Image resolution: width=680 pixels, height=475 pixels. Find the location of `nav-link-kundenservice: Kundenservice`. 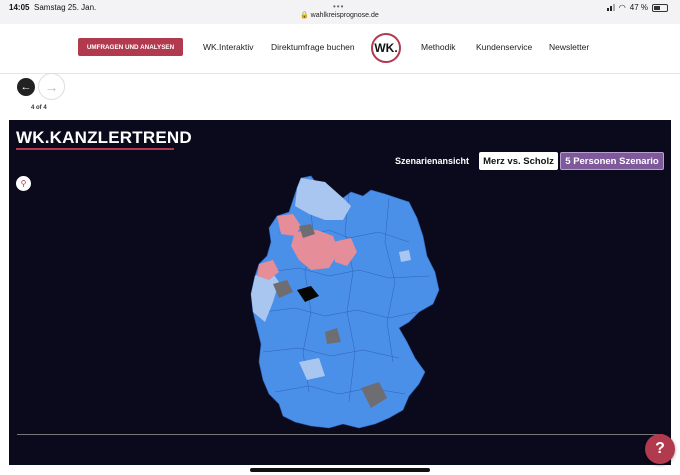

nav-link-kundenservice: Kundenservice is located at coordinates (504, 47).